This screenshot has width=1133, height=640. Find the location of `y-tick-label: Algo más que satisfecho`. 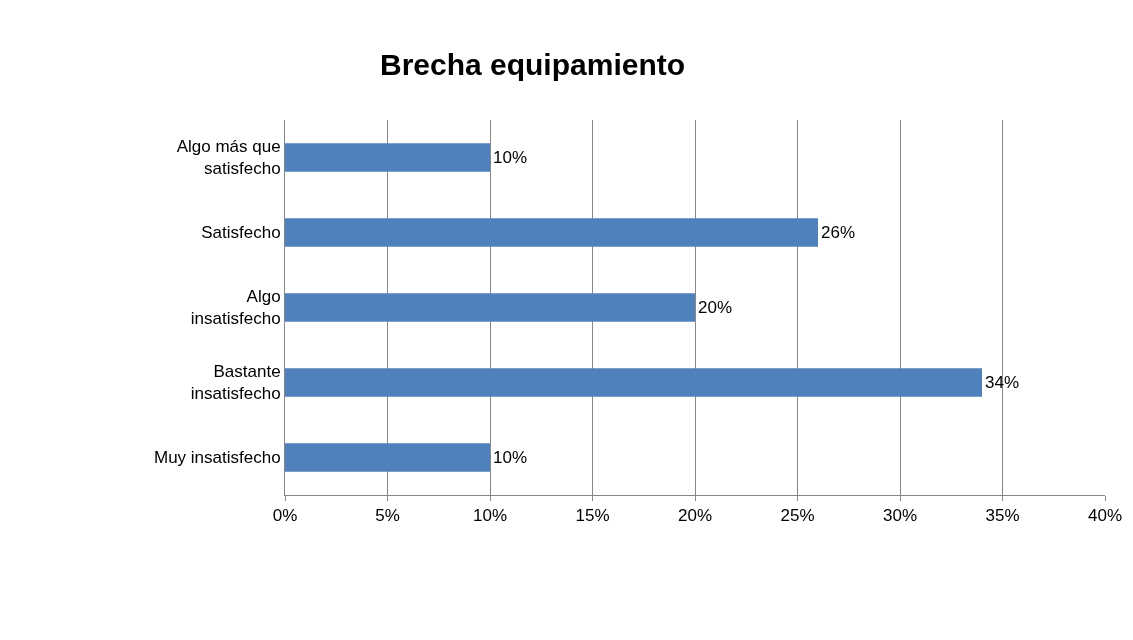

y-tick-label: Algo más que satisfecho is located at coordinates (228, 158).